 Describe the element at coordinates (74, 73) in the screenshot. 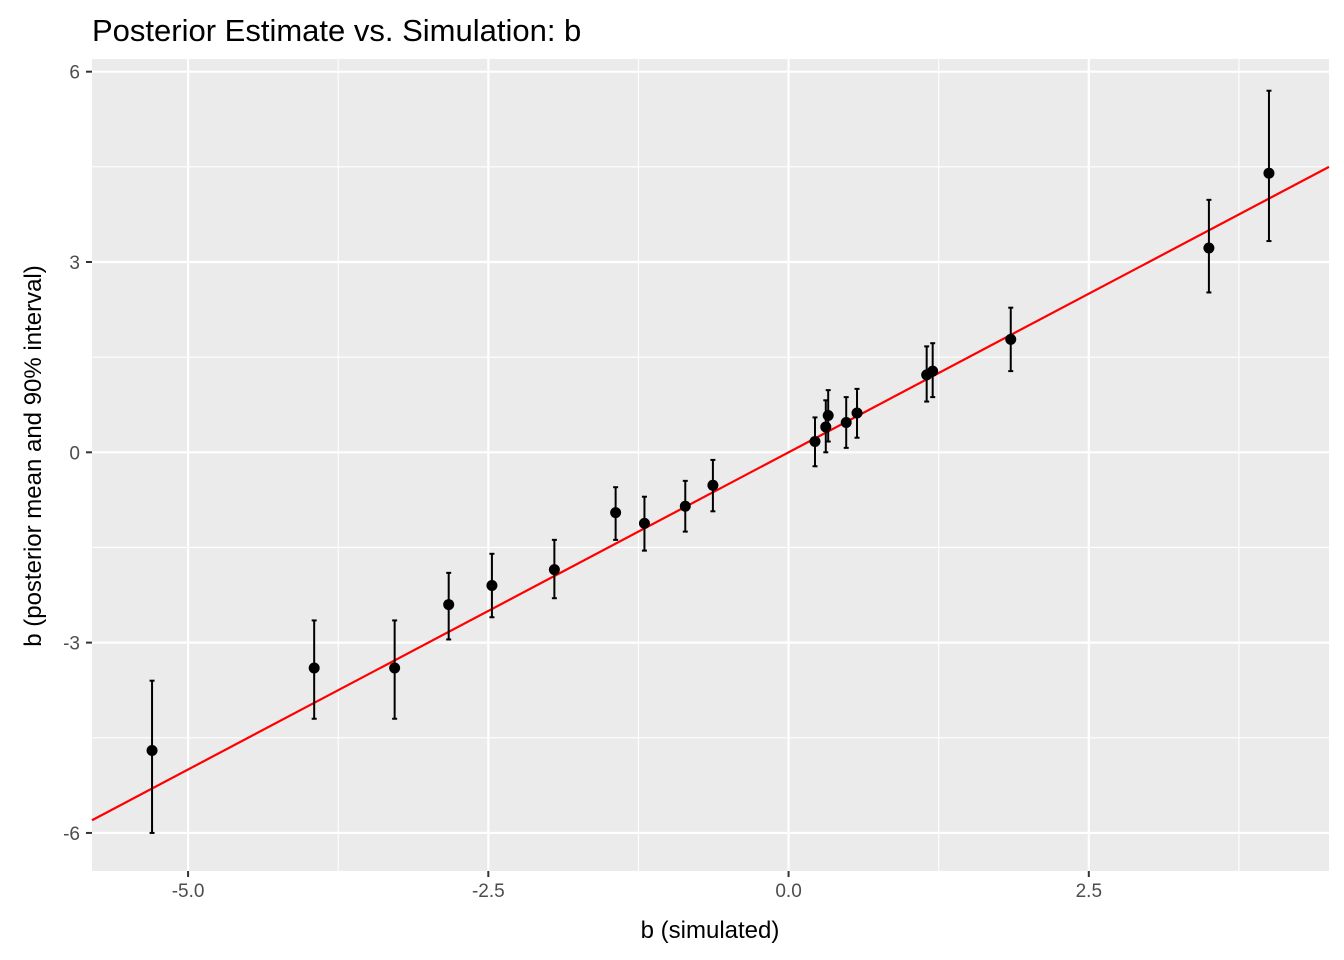

I see `y-tick-label: 6` at that location.